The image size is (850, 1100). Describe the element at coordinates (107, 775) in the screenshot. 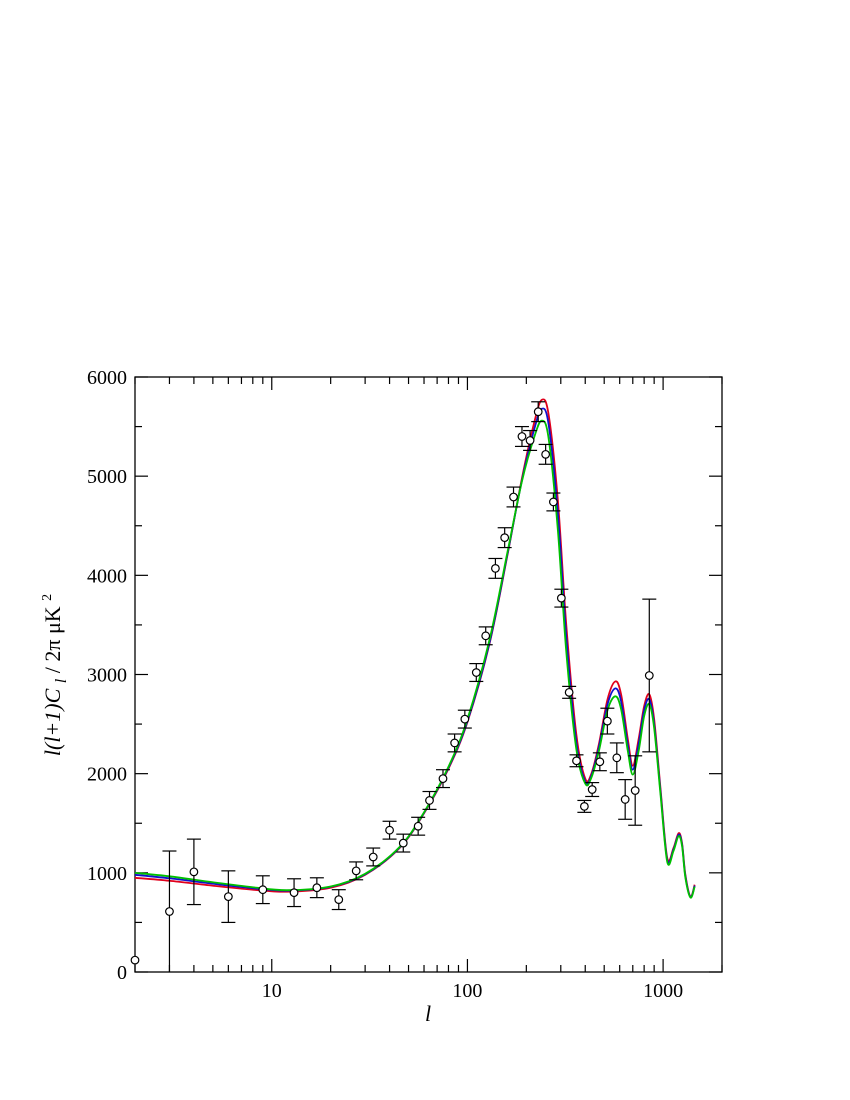

I see `y-tick-label: 2000` at that location.